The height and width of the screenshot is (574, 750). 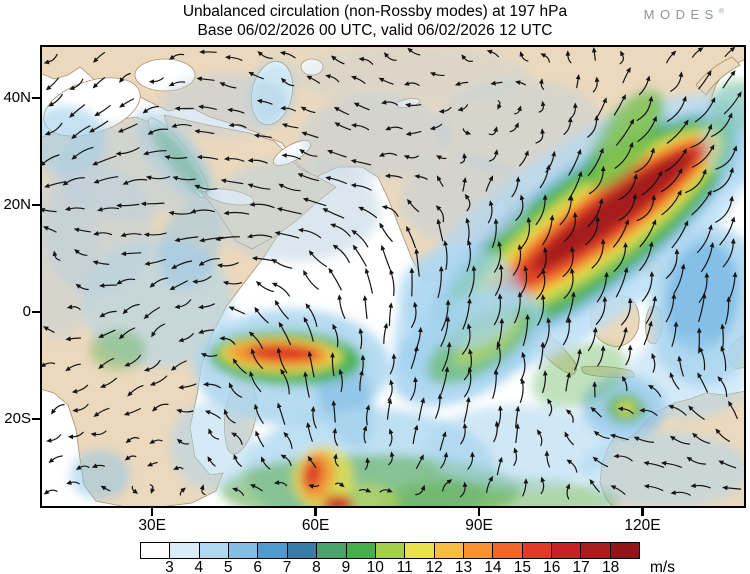 What do you see at coordinates (338, 501) in the screenshot?
I see `wind-speed-blob` at bounding box center [338, 501].